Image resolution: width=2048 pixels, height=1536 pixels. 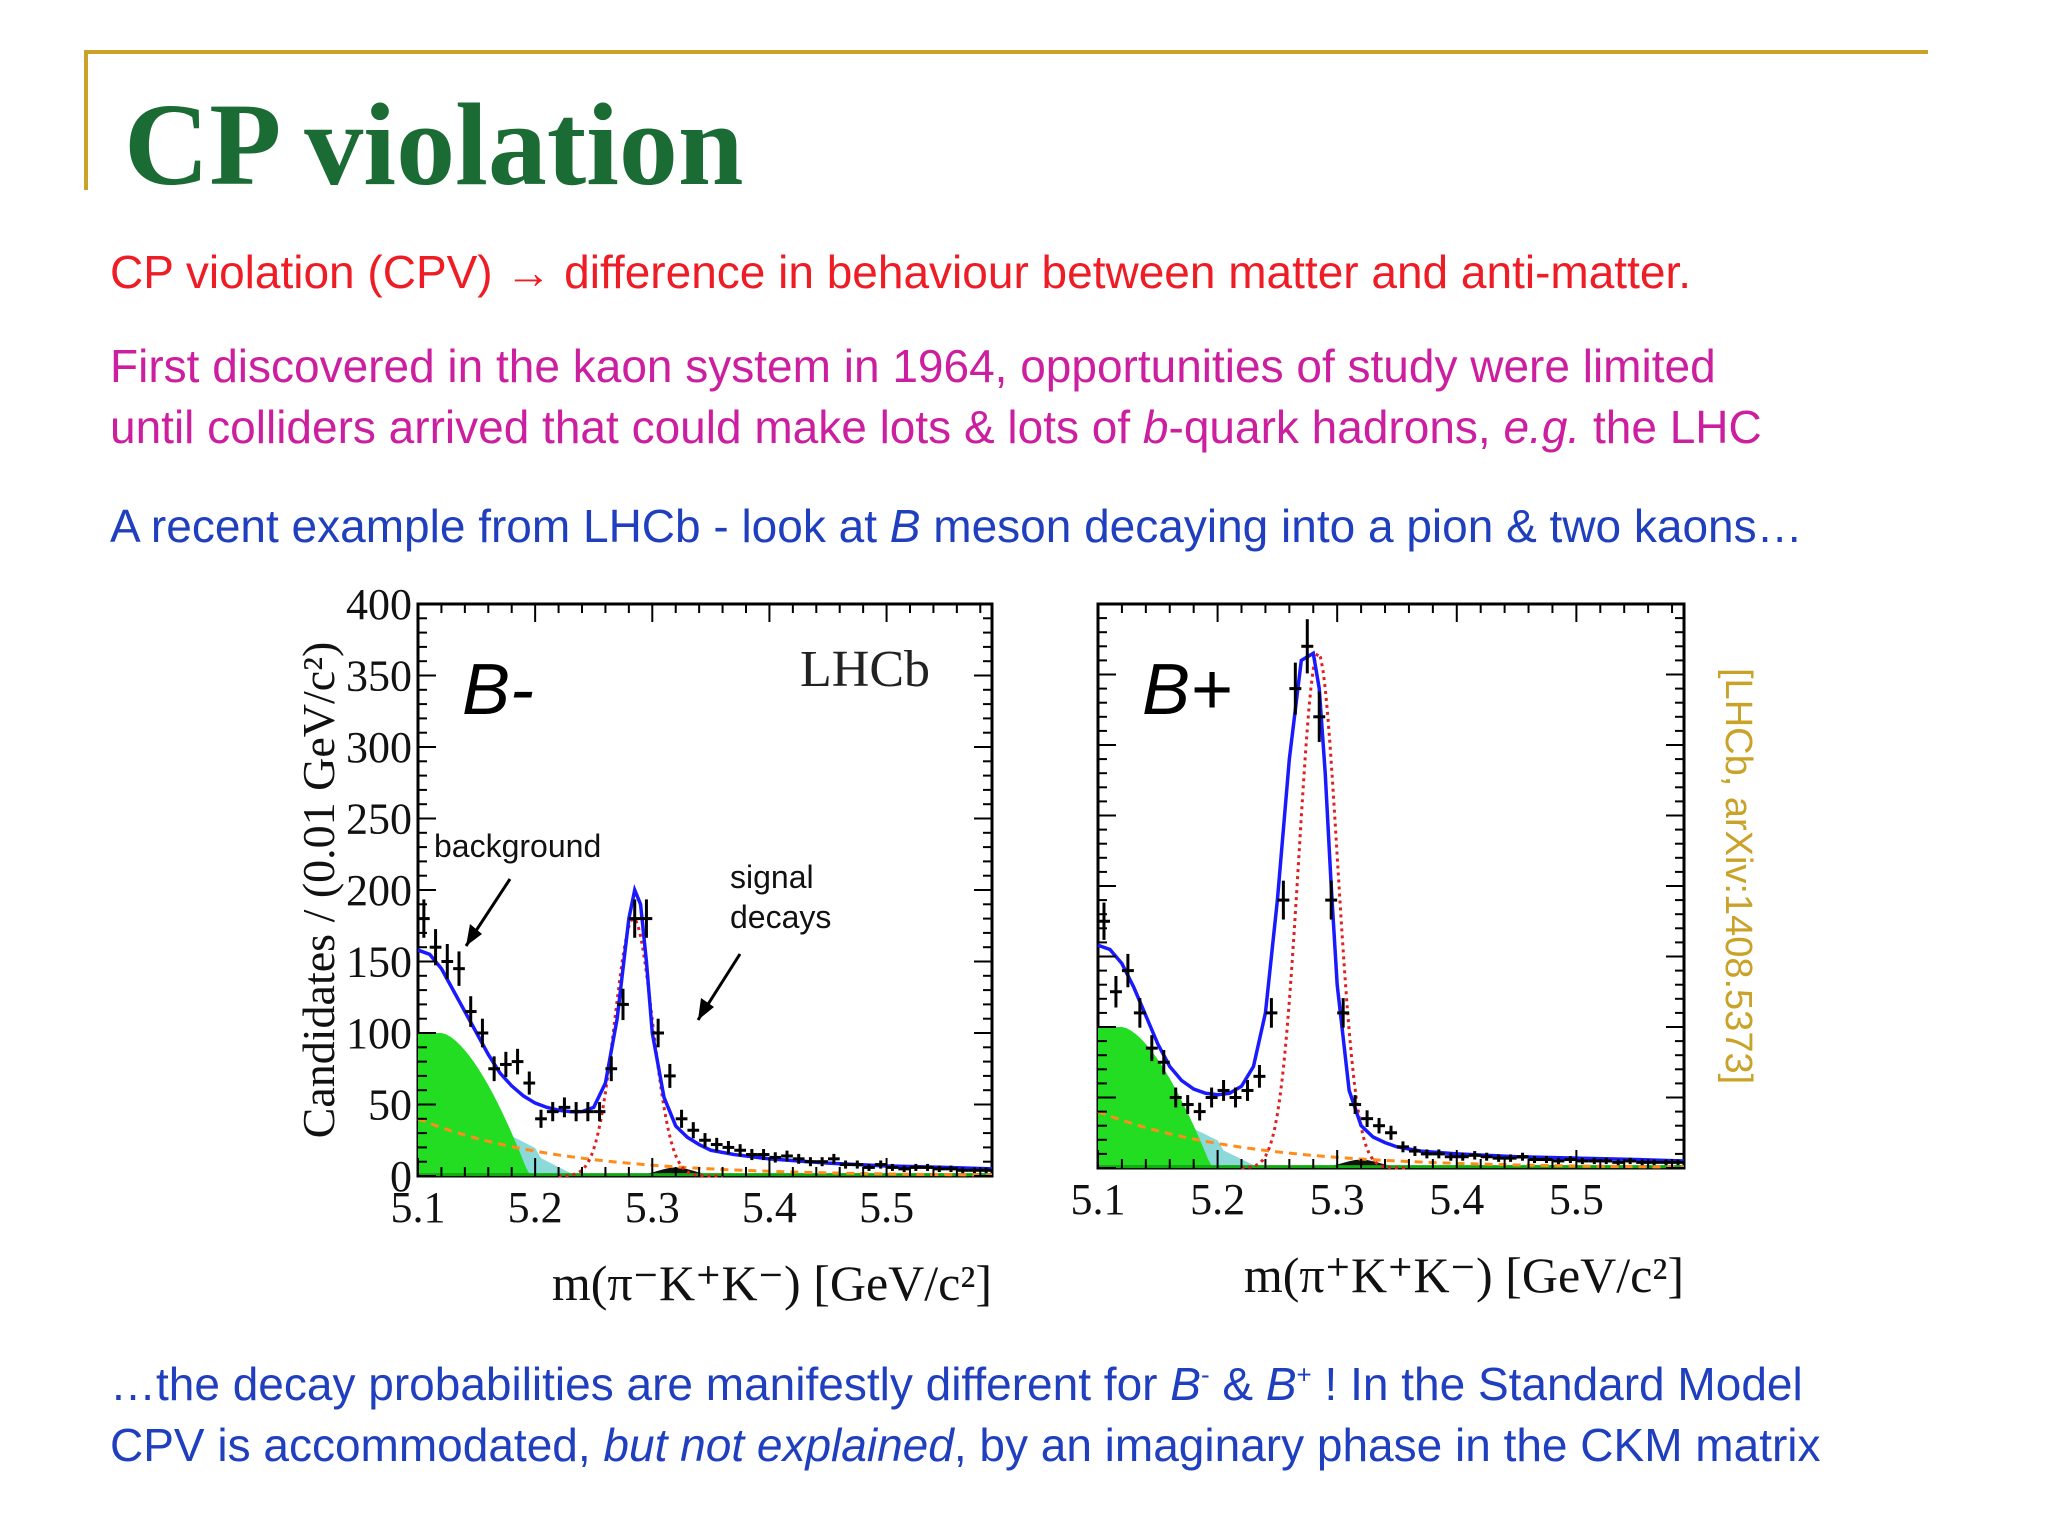 I want to click on x-tick-label: 5.1, so click(x=1098, y=1199).